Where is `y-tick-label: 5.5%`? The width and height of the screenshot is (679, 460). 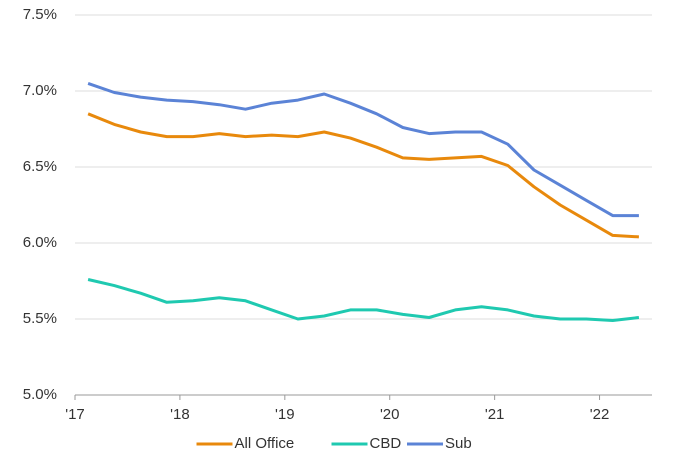 y-tick-label: 5.5% is located at coordinates (40, 318).